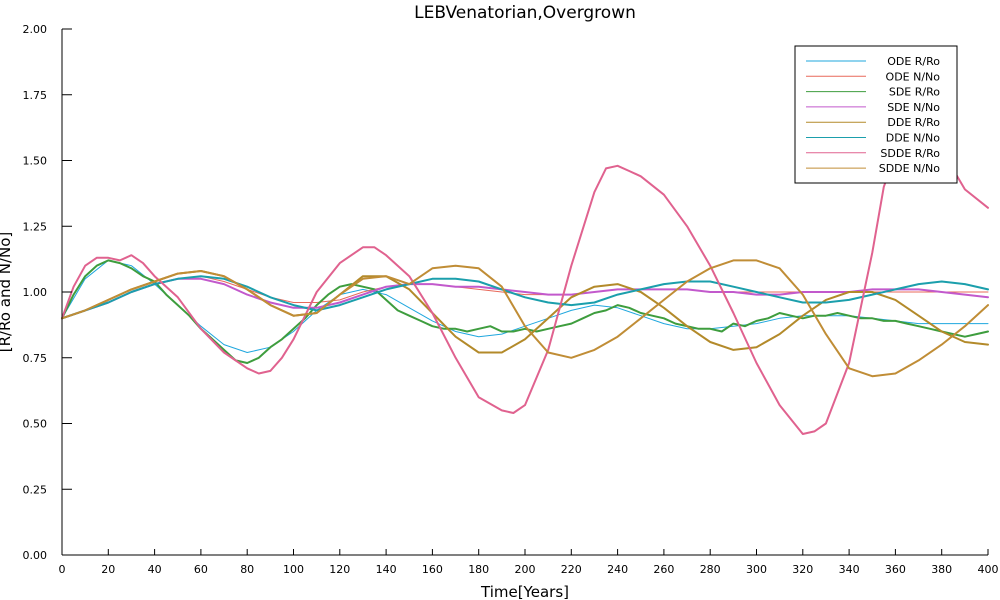 Image resolution: width=1000 pixels, height=600 pixels. What do you see at coordinates (155, 569) in the screenshot?
I see `x-tick-label: 40` at bounding box center [155, 569].